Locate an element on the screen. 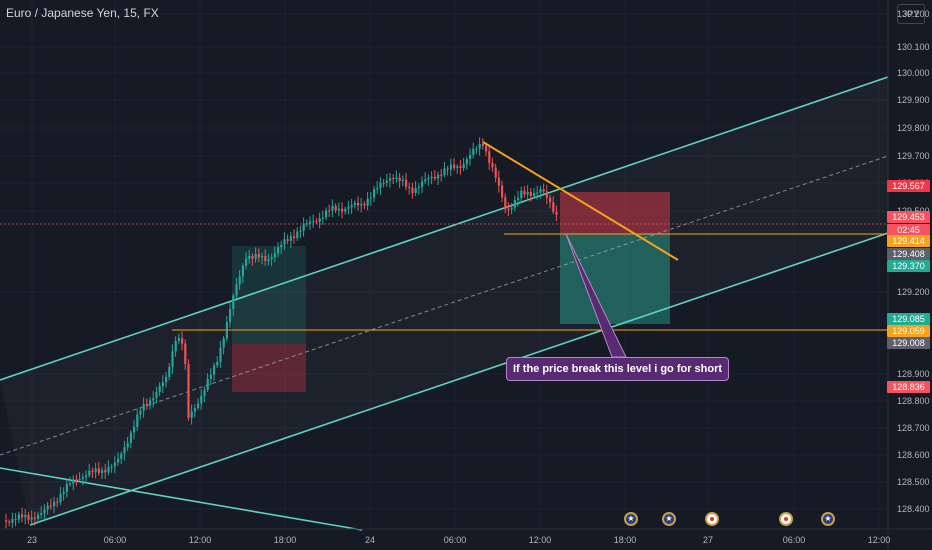  price-tag: 129.085 is located at coordinates (908, 319).